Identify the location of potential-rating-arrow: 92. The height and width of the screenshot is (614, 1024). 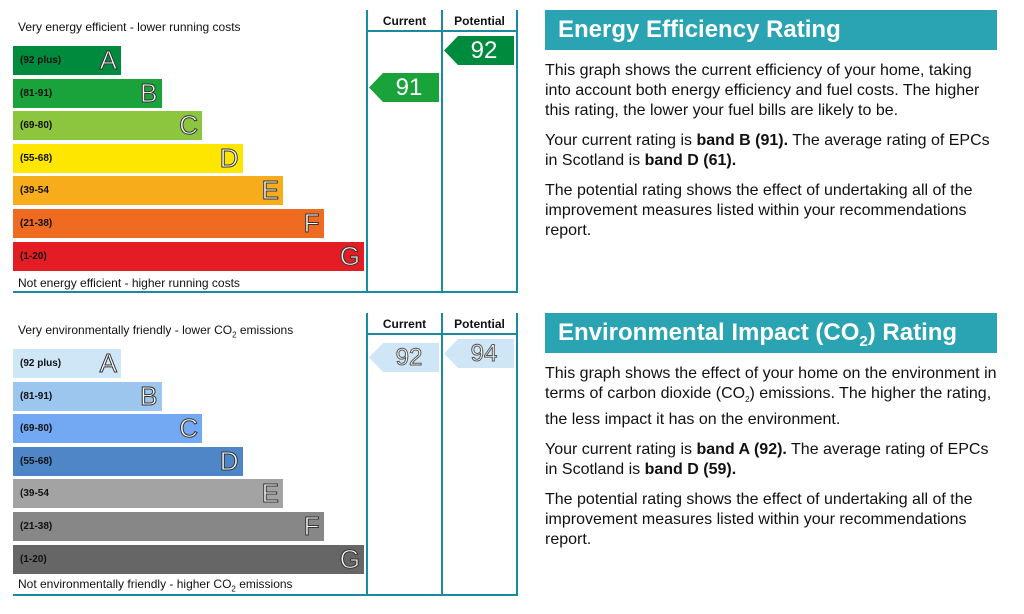
(479, 50).